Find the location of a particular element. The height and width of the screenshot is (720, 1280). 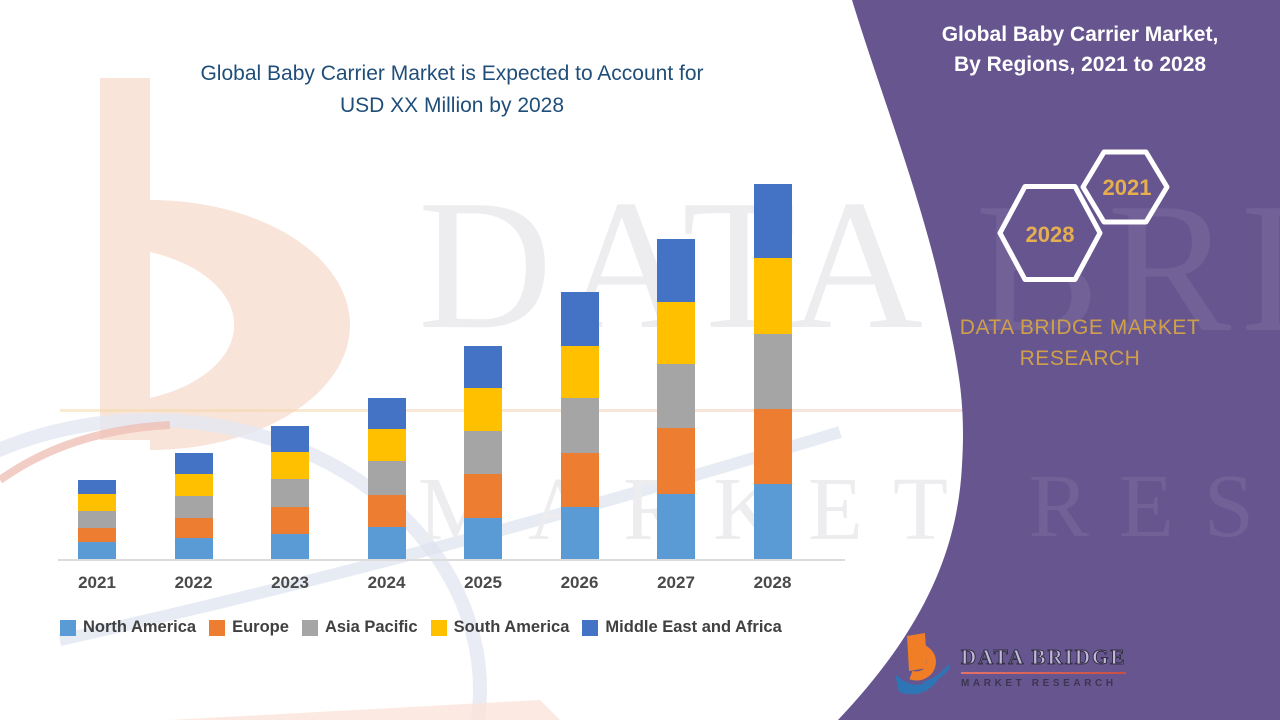

legend-item-europe: Europe is located at coordinates (249, 627).